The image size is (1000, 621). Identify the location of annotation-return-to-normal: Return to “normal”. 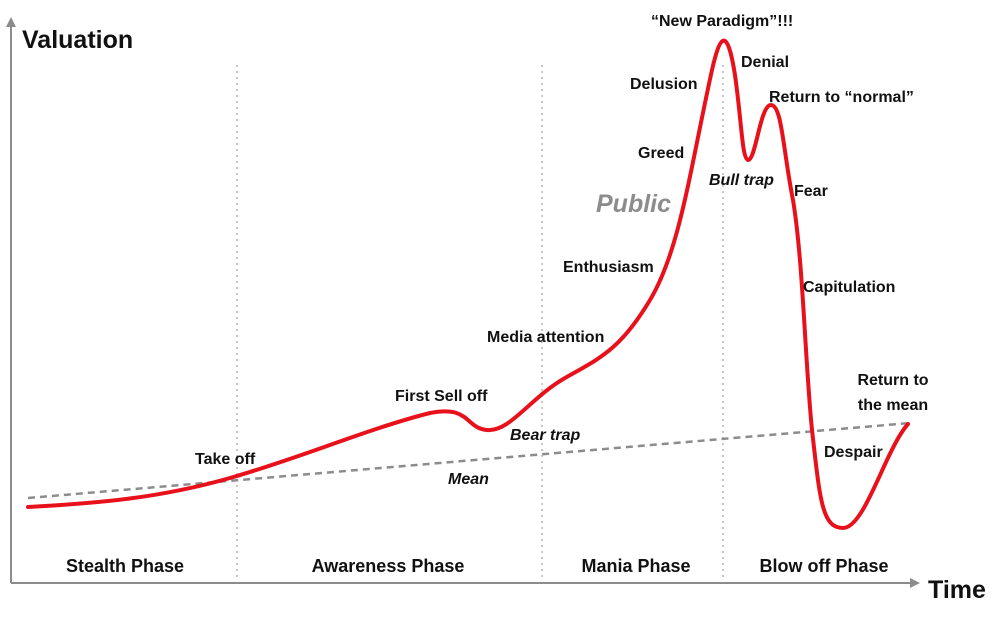
(841, 97).